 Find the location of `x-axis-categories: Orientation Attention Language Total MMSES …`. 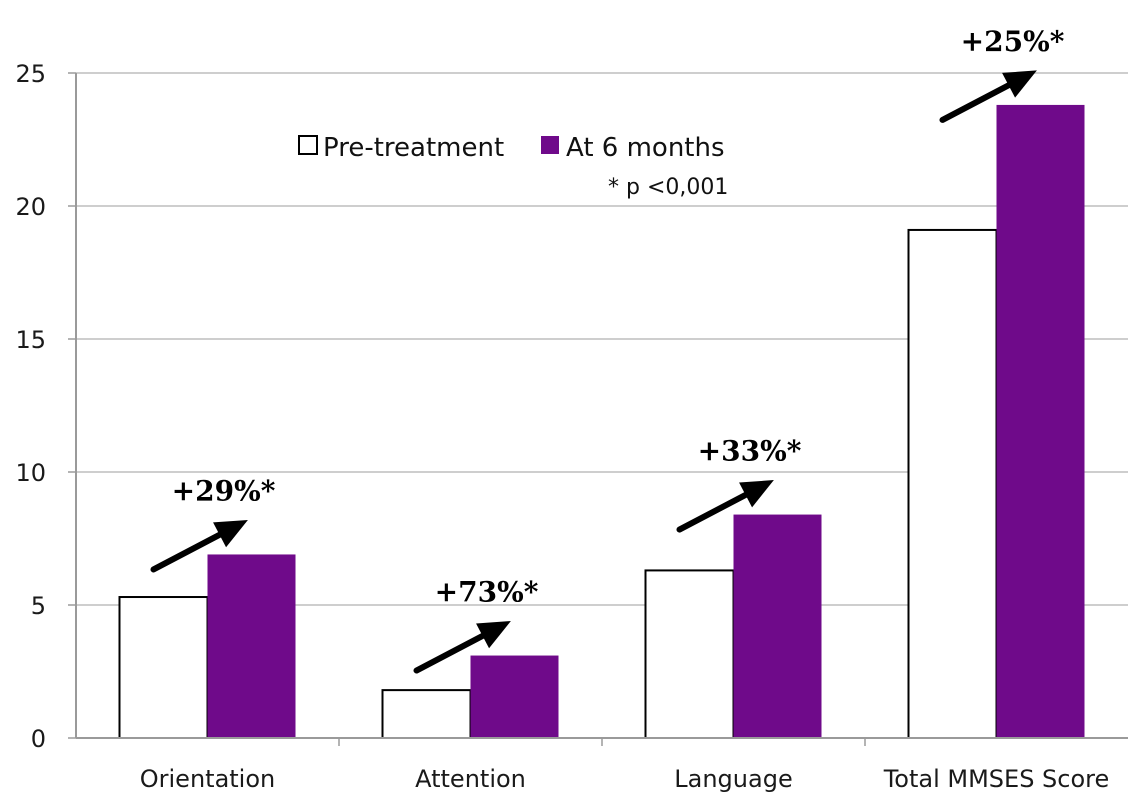

x-axis-categories: Orientation Attention Language Total MMSES … is located at coordinates (625, 779).